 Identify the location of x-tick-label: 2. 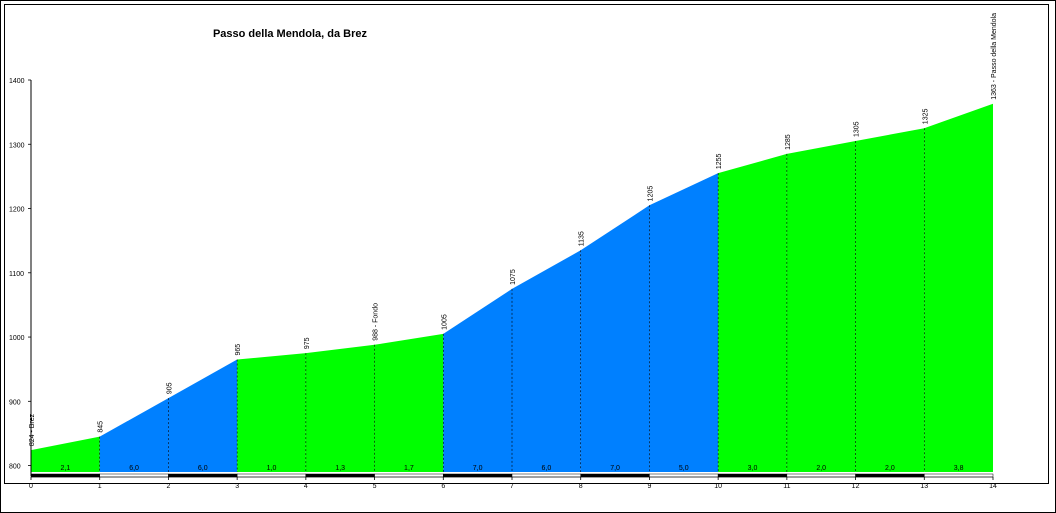
(168, 486).